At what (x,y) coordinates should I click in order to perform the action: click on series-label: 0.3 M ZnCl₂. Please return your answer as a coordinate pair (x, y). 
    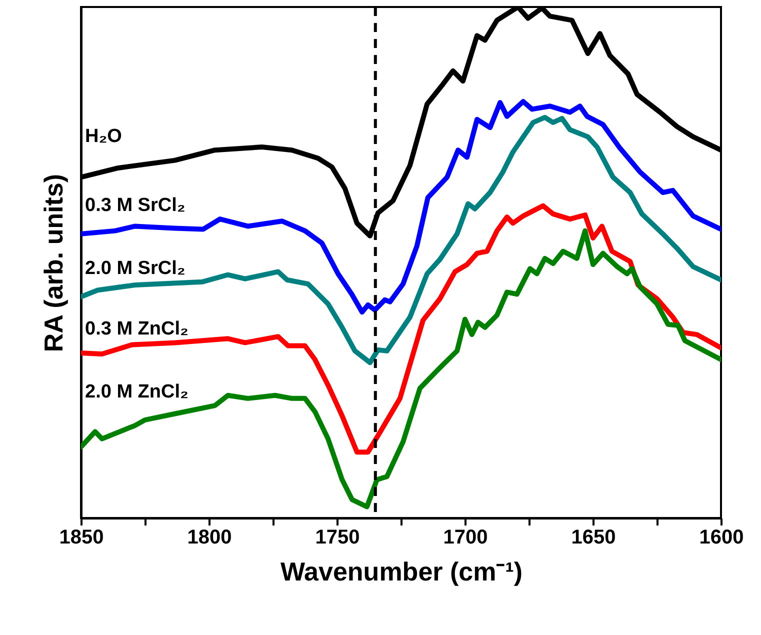
    Looking at the image, I should click on (136, 329).